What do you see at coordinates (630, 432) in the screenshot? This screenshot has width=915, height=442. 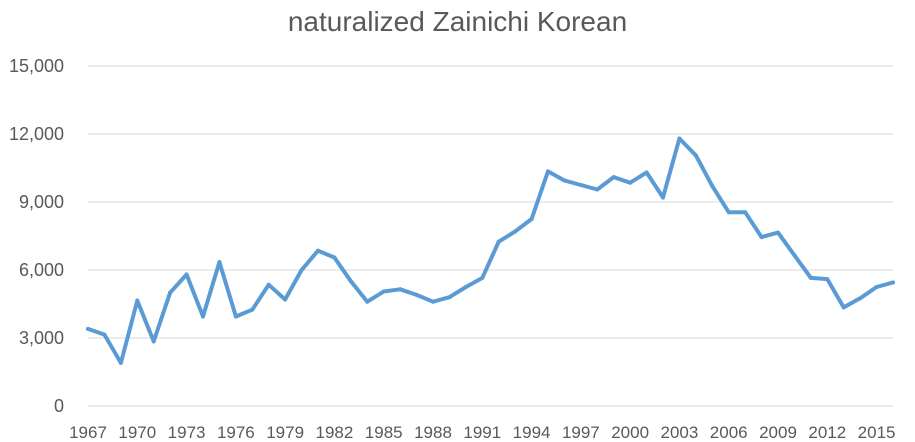 I see `x-tick-label: 2000` at bounding box center [630, 432].